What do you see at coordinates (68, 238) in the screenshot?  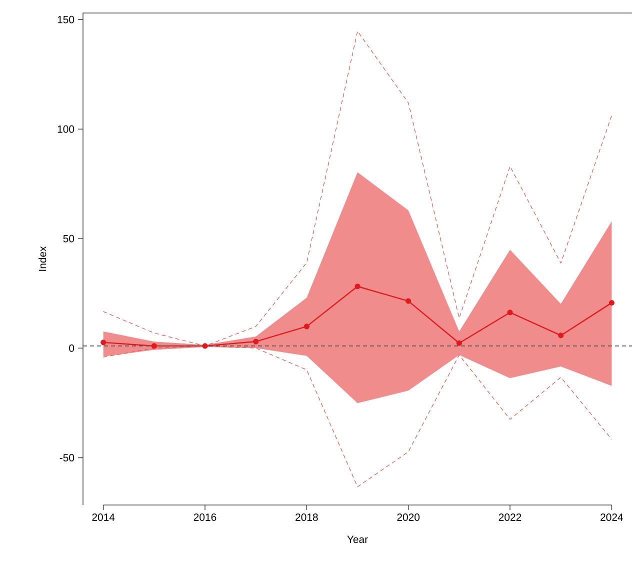 I see `y-tick-label: 50` at bounding box center [68, 238].